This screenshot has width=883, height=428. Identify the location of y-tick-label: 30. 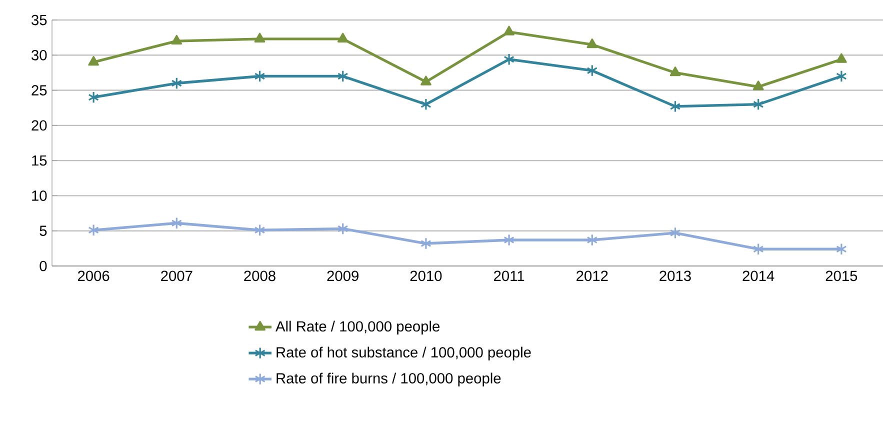
(39, 55).